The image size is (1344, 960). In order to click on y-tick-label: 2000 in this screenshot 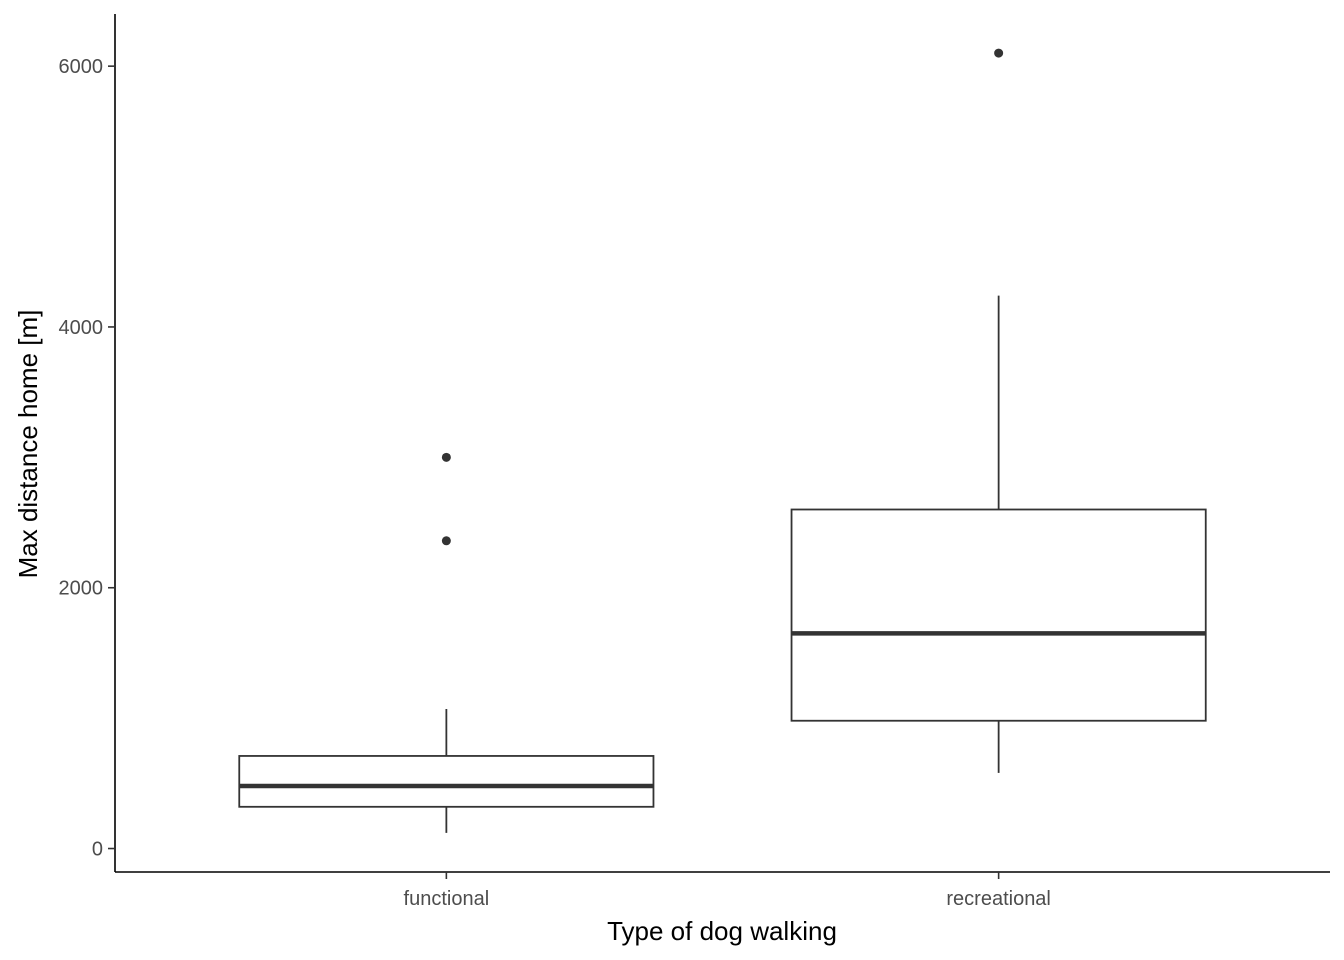, I will do `click(81, 589)`.